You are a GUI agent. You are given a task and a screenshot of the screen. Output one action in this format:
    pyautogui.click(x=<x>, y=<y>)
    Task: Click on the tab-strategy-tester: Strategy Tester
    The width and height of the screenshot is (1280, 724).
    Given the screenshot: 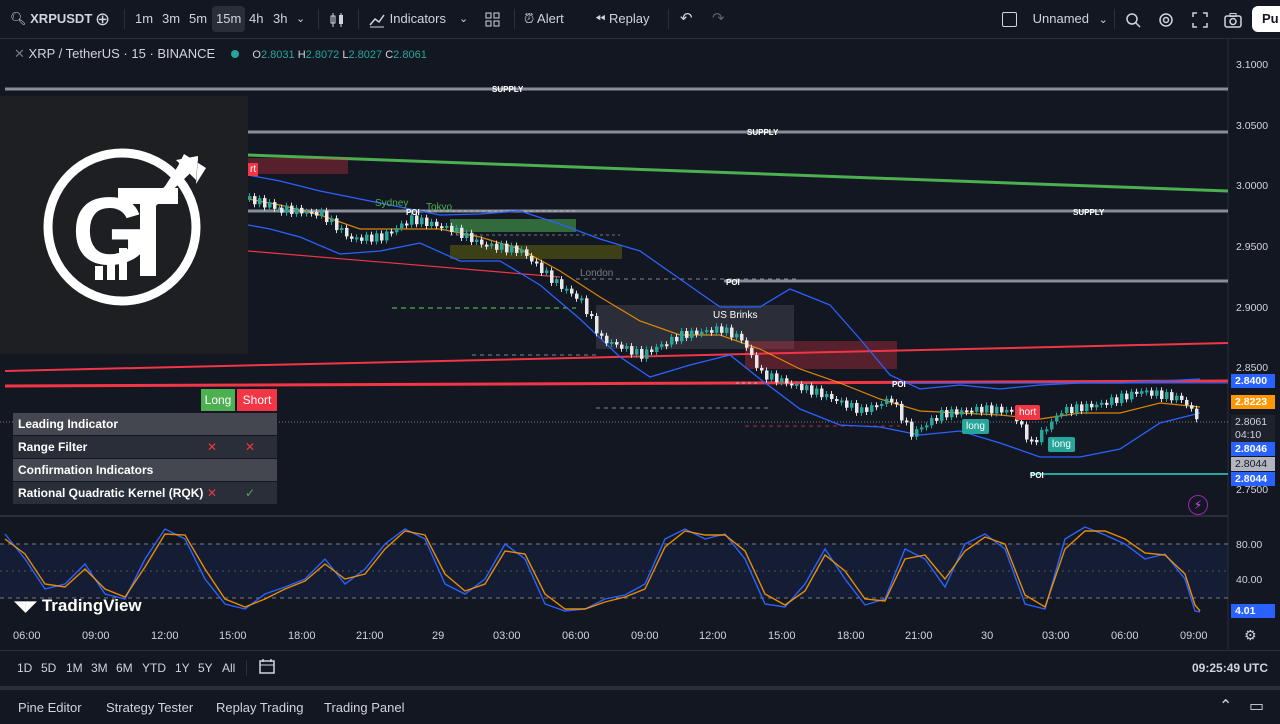 What is the action you would take?
    pyautogui.click(x=150, y=707)
    